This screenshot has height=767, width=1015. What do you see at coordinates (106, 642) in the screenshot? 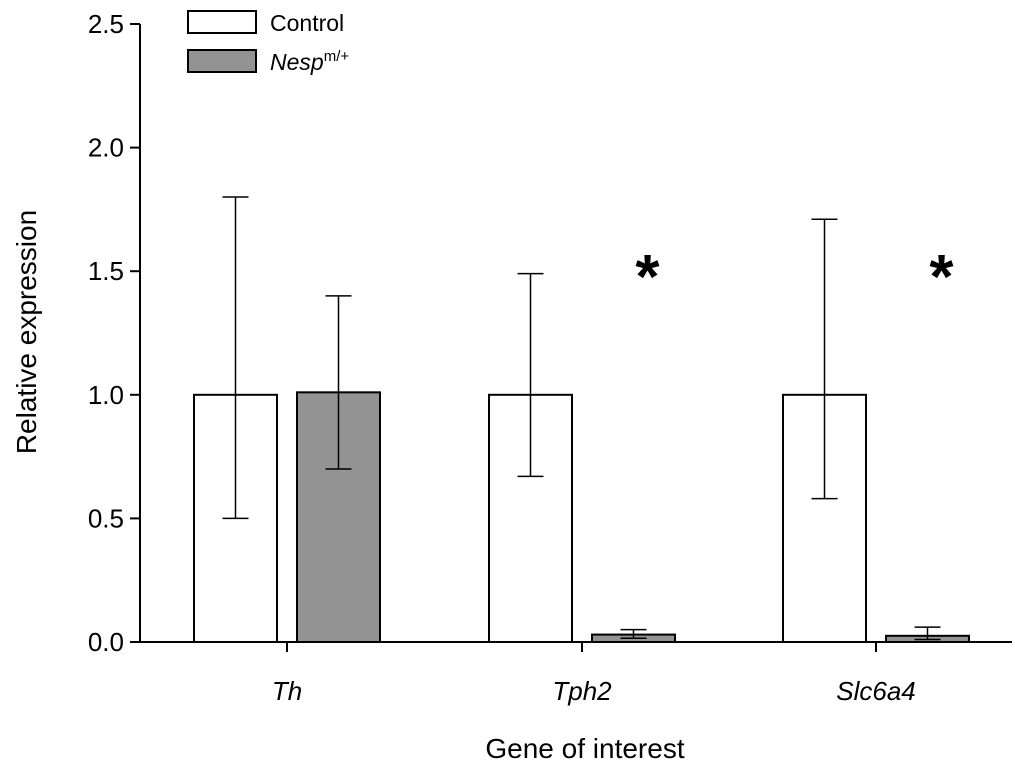
I see `y-tick-label: 0.0` at bounding box center [106, 642].